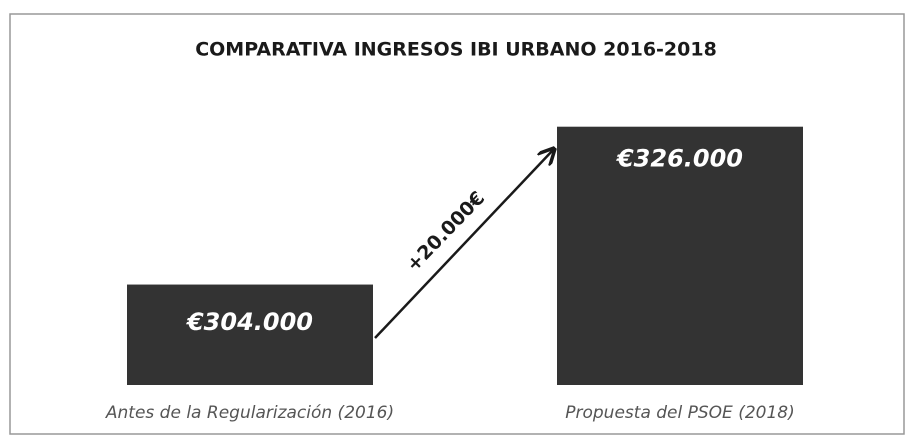 The image size is (912, 439). Describe the element at coordinates (679, 413) in the screenshot. I see `x-tick-label: Propuesta del PSOE (2018)` at that location.